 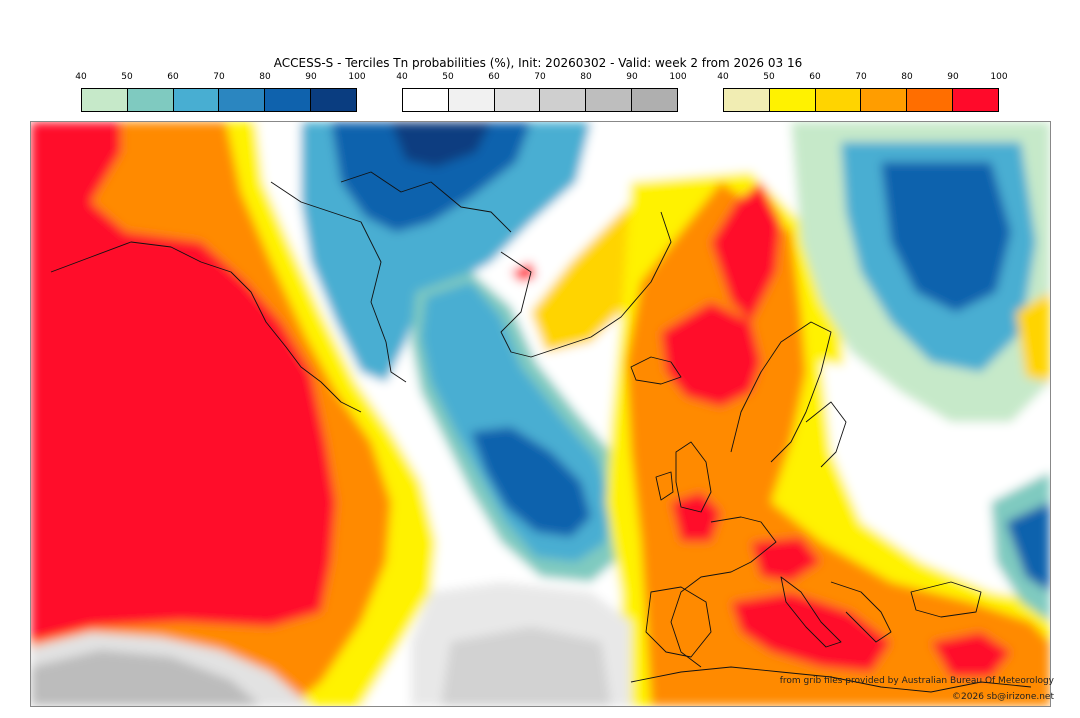 I want to click on coastline-baltic, so click(x=826, y=434).